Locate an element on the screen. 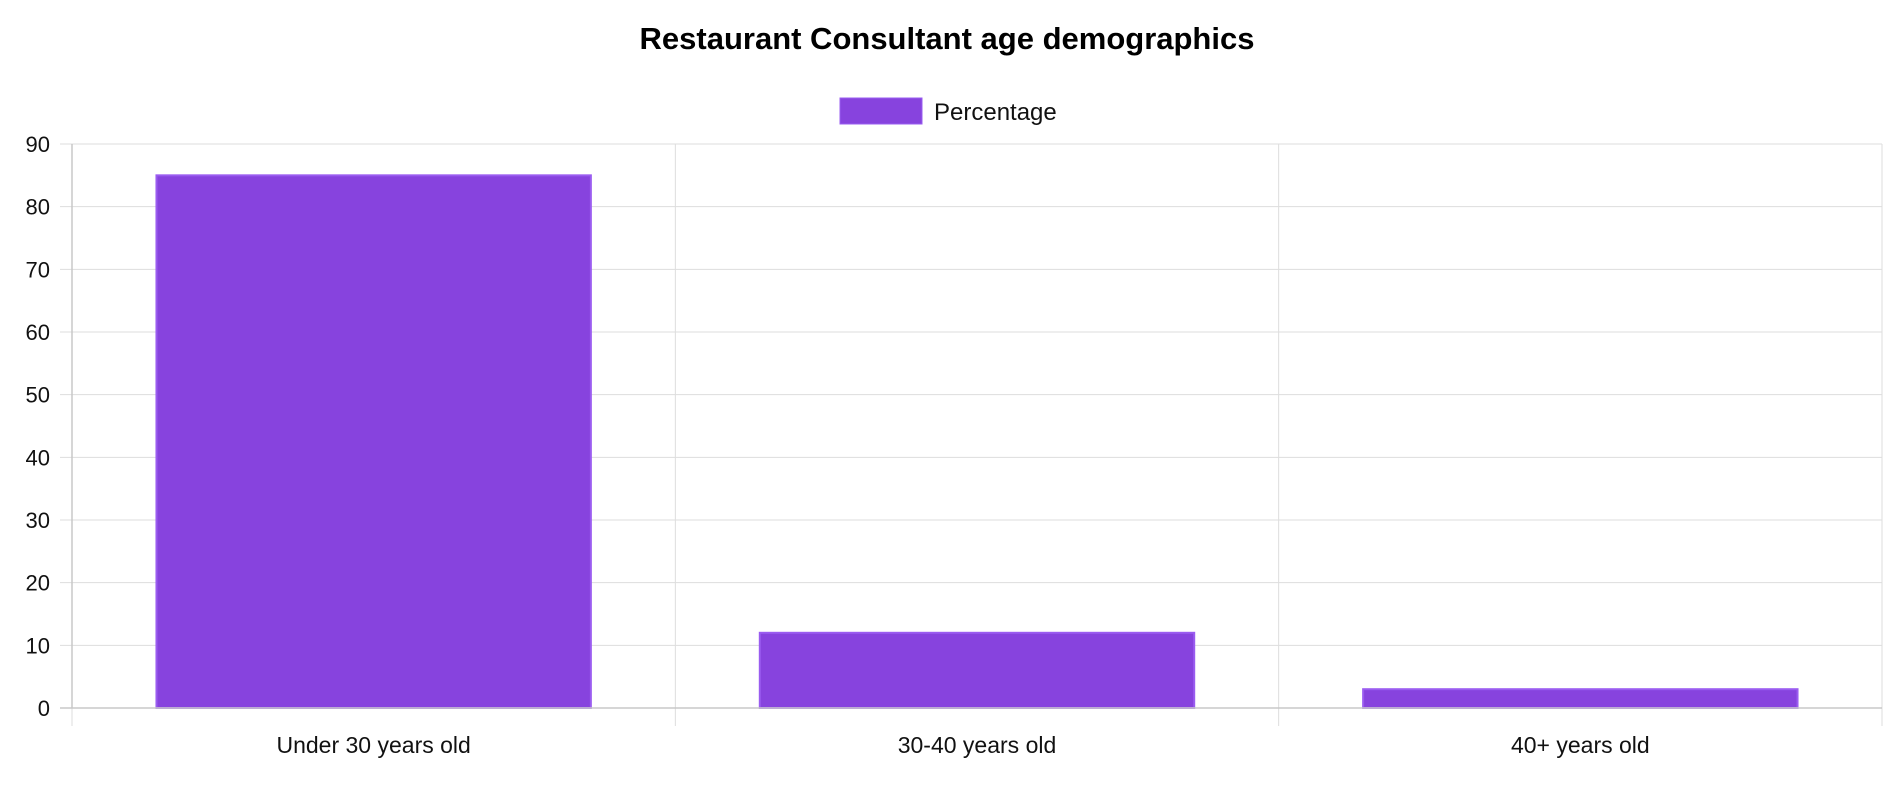  y-axis-ticks: 0 10 20 30 40 50 60 70 80 90 is located at coordinates (38, 426).